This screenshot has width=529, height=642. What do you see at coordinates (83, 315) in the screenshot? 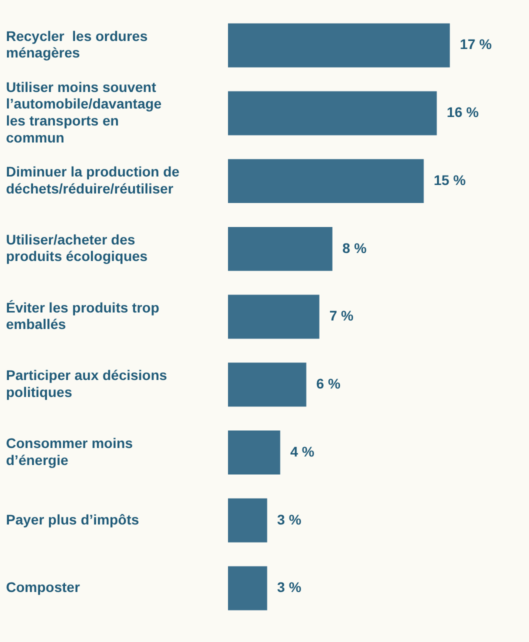
I see `y-tick-label: Éviter les produits trop emballés` at bounding box center [83, 315].